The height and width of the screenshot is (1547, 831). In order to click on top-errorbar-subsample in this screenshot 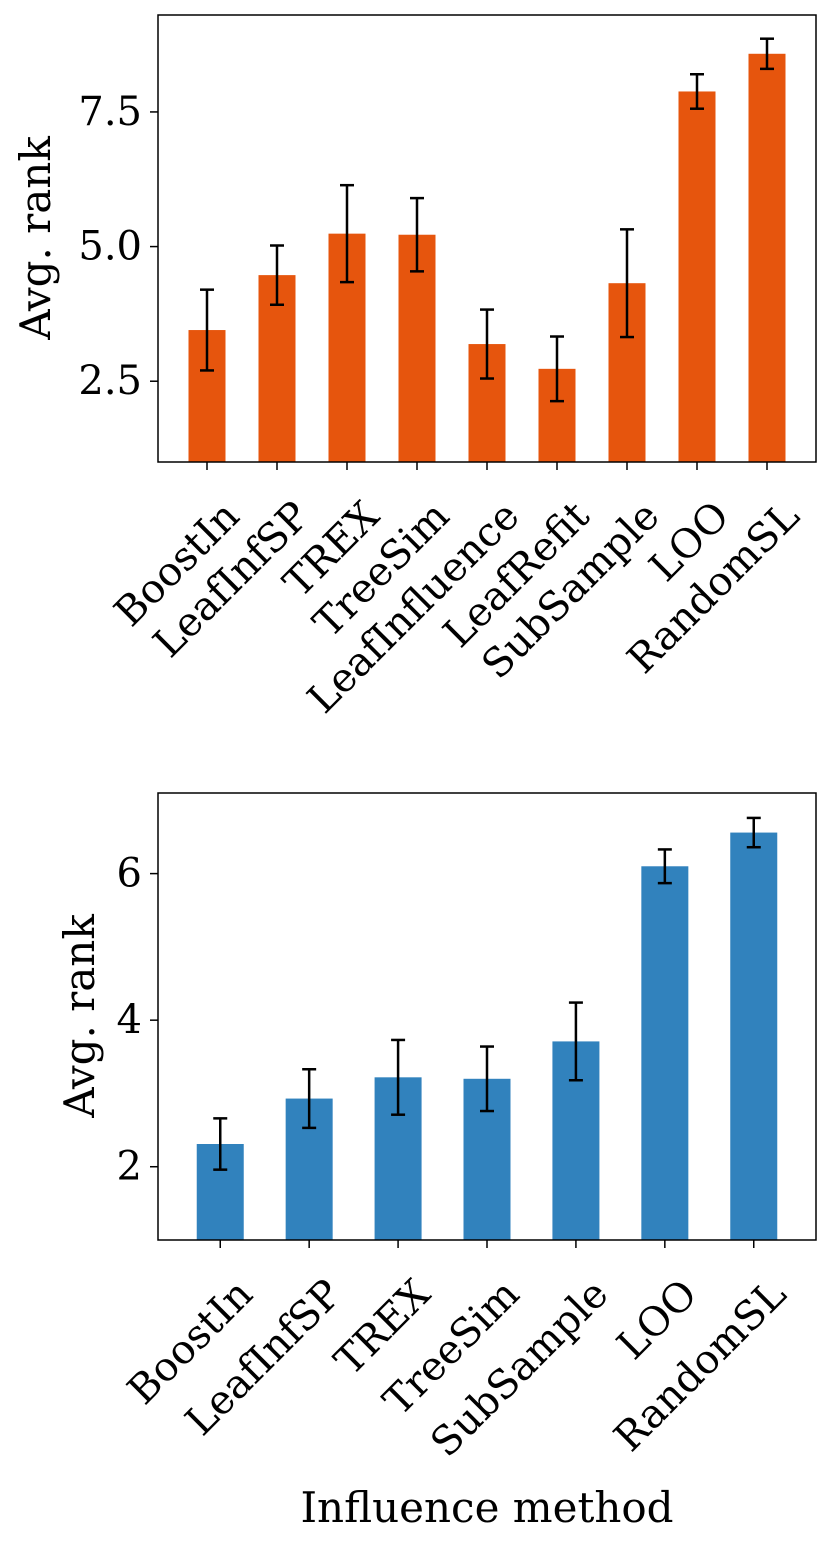, I will do `click(627, 283)`.